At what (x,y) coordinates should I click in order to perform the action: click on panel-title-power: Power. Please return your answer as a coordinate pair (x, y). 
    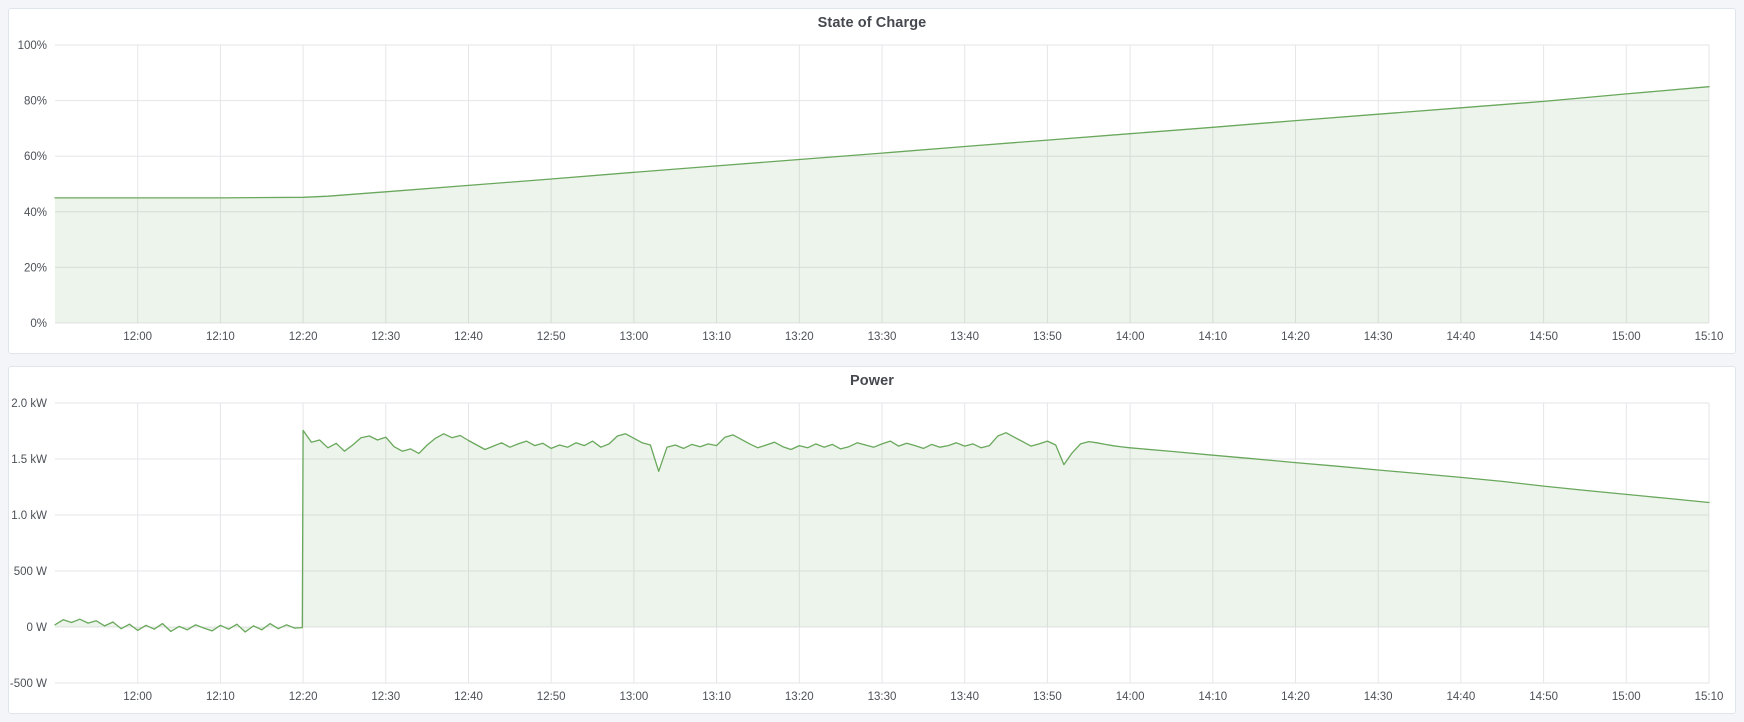
    Looking at the image, I should click on (872, 381).